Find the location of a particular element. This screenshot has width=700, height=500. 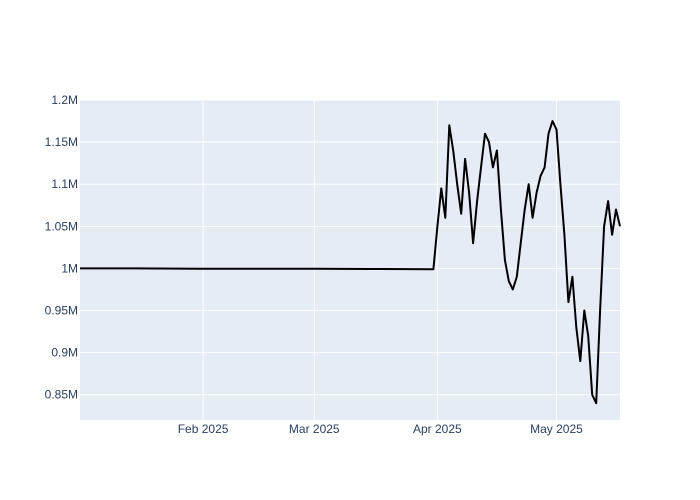

y-axis-ticks: 0.85M 0.9M 0.95M 1M 1.05M 1.1M 1.15M 1.2M is located at coordinates (61, 247).